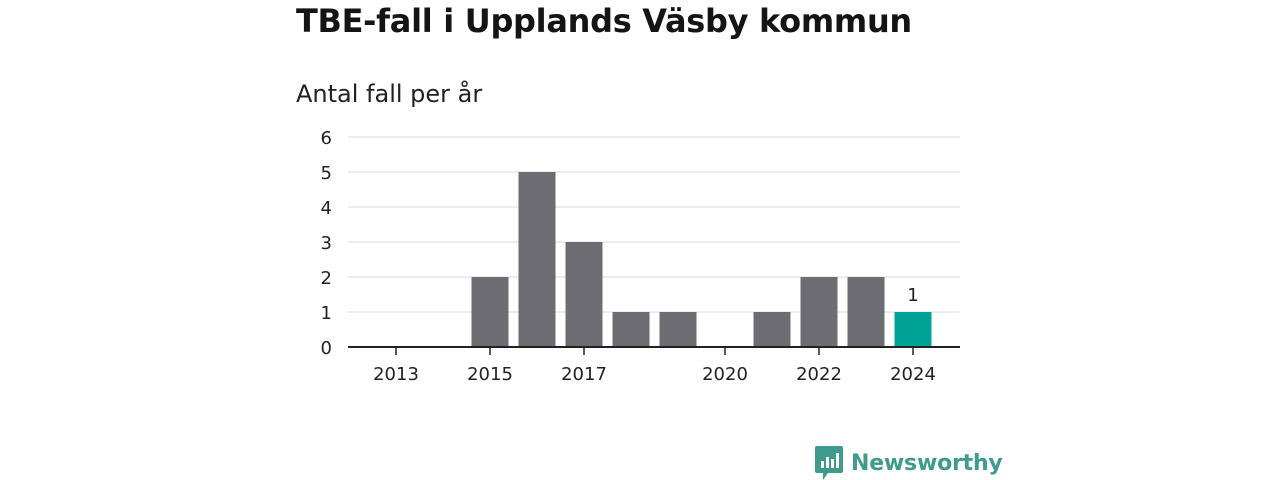  Describe the element at coordinates (326, 348) in the screenshot. I see `y-tick-label: 0` at that location.